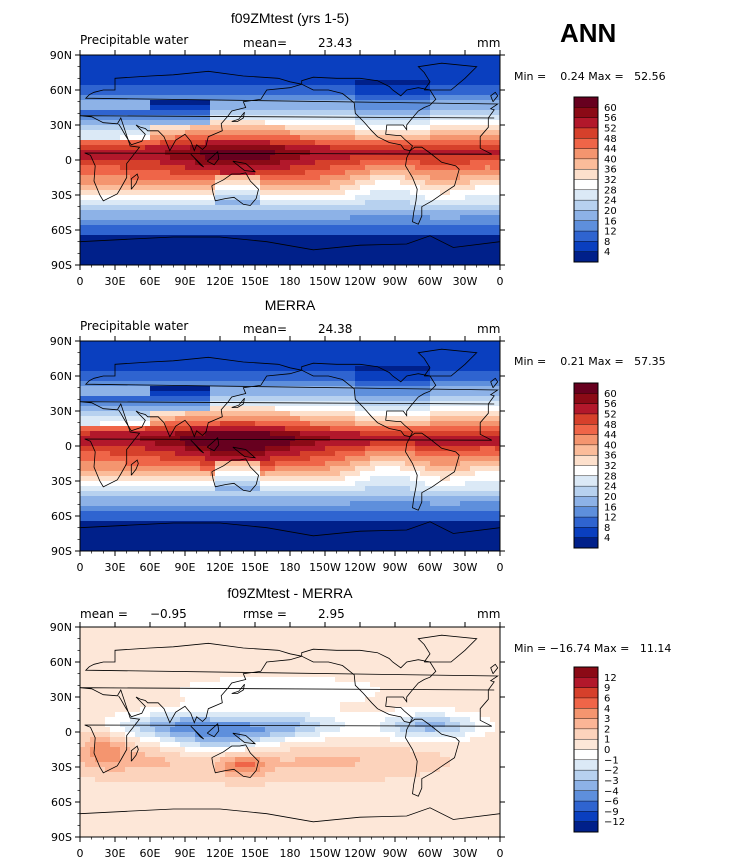 Image resolution: width=733 pixels, height=864 pixels. I want to click on colorbar-swatch, so click(586, 144).